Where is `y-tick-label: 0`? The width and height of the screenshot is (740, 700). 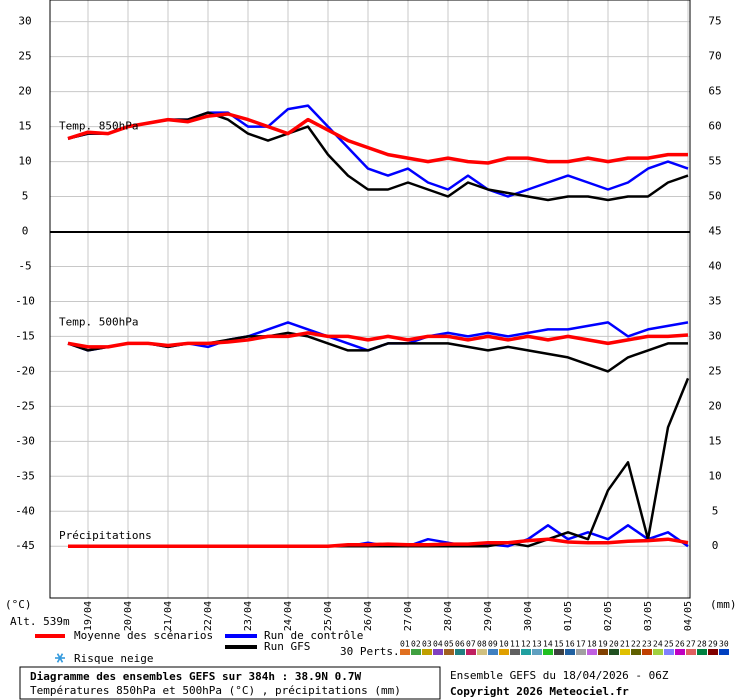
y-tick-label: 0 is located at coordinates (25, 231).